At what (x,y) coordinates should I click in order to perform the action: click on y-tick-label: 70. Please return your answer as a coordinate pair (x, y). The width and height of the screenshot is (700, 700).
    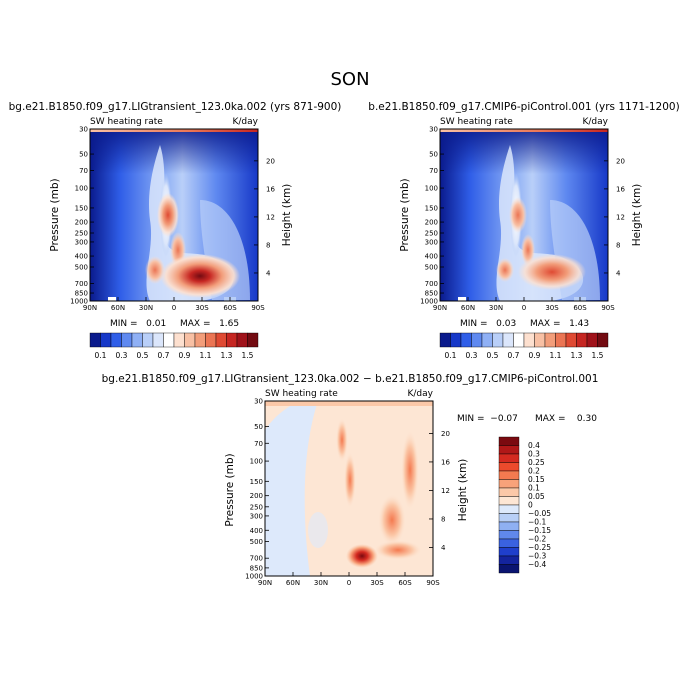
    Looking at the image, I should click on (83, 171).